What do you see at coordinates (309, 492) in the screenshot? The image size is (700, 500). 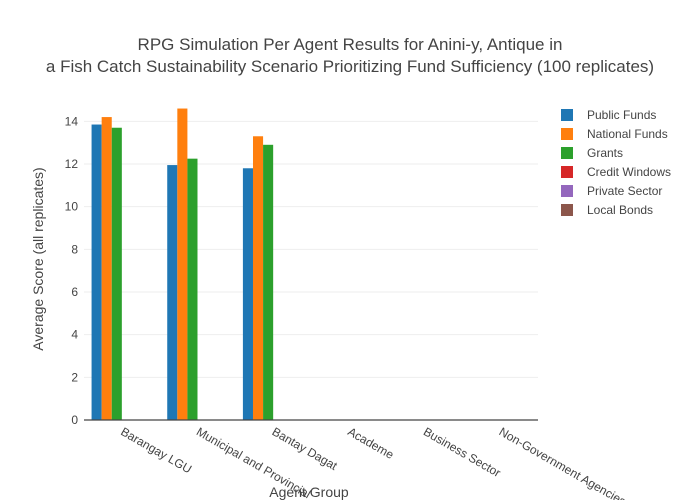 I see `x-axis-label: Agent Group` at bounding box center [309, 492].